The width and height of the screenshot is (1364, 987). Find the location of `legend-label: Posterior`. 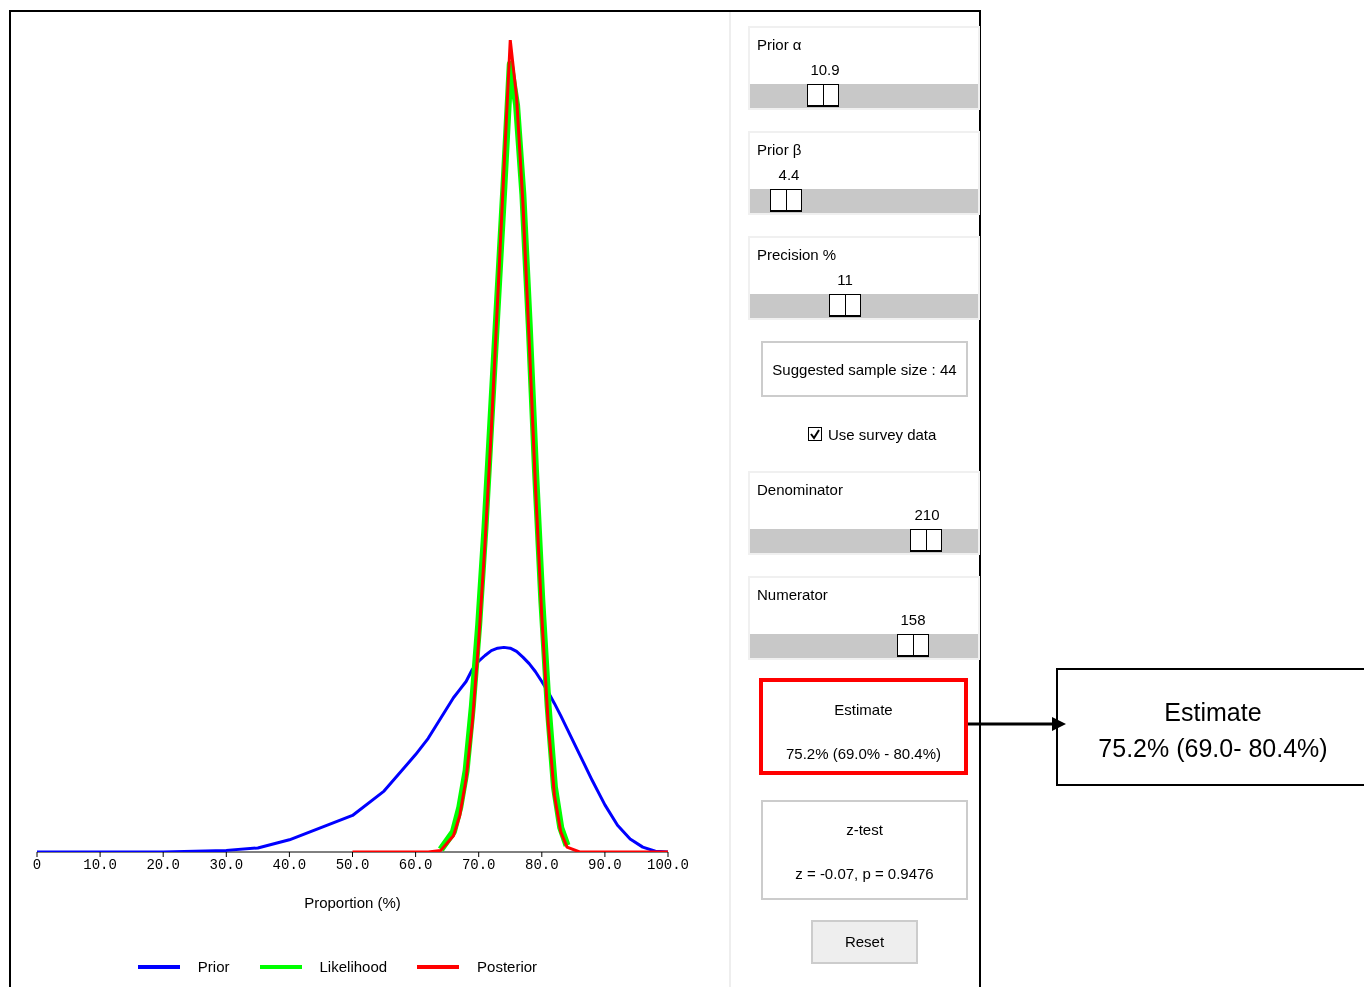

legend-label: Posterior is located at coordinates (507, 966).